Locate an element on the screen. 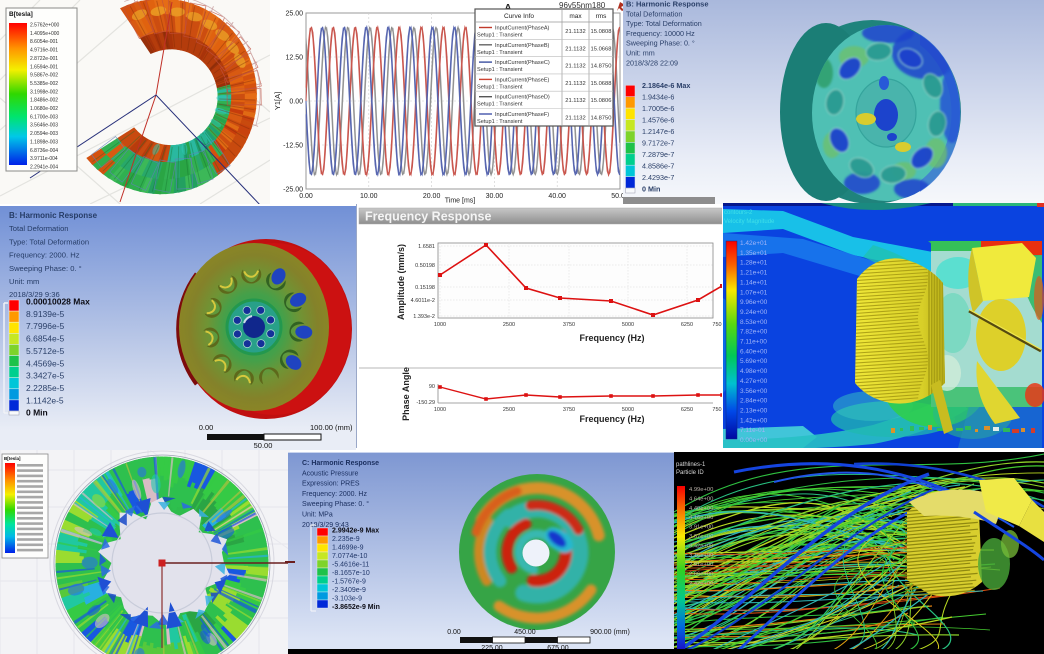  svg-text: -150.29 is located at coordinates (425, 403).